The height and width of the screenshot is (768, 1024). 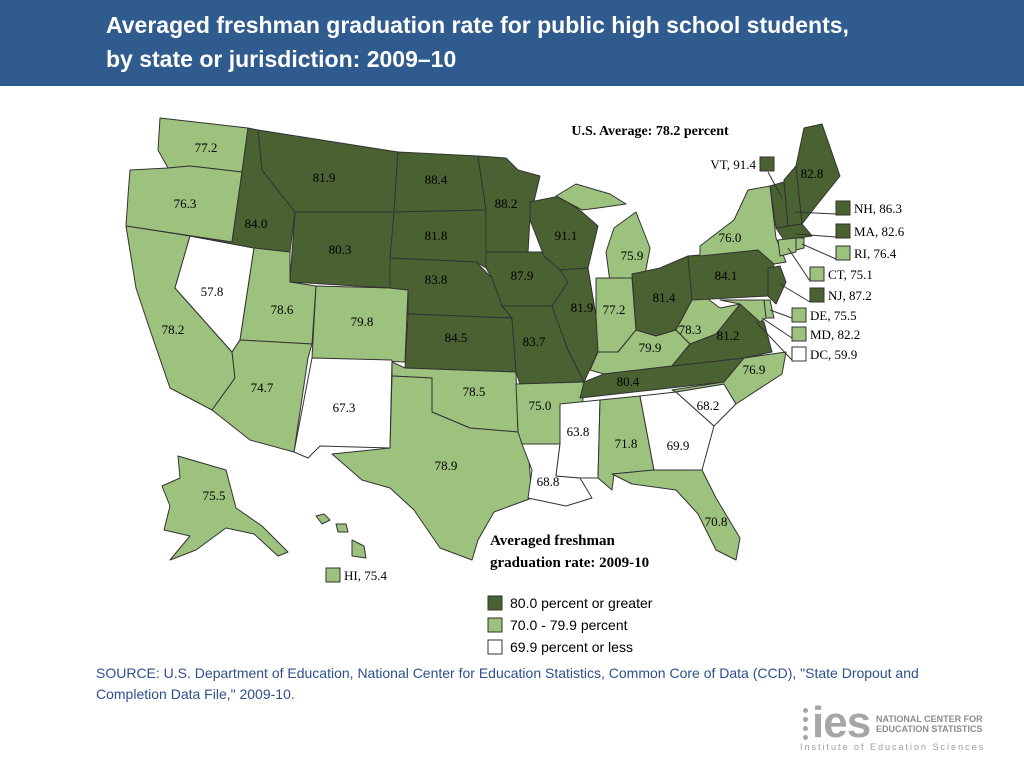 What do you see at coordinates (281, 59) in the screenshot?
I see `page-title-line-2: by state or jurisdiction: 2009–10` at bounding box center [281, 59].